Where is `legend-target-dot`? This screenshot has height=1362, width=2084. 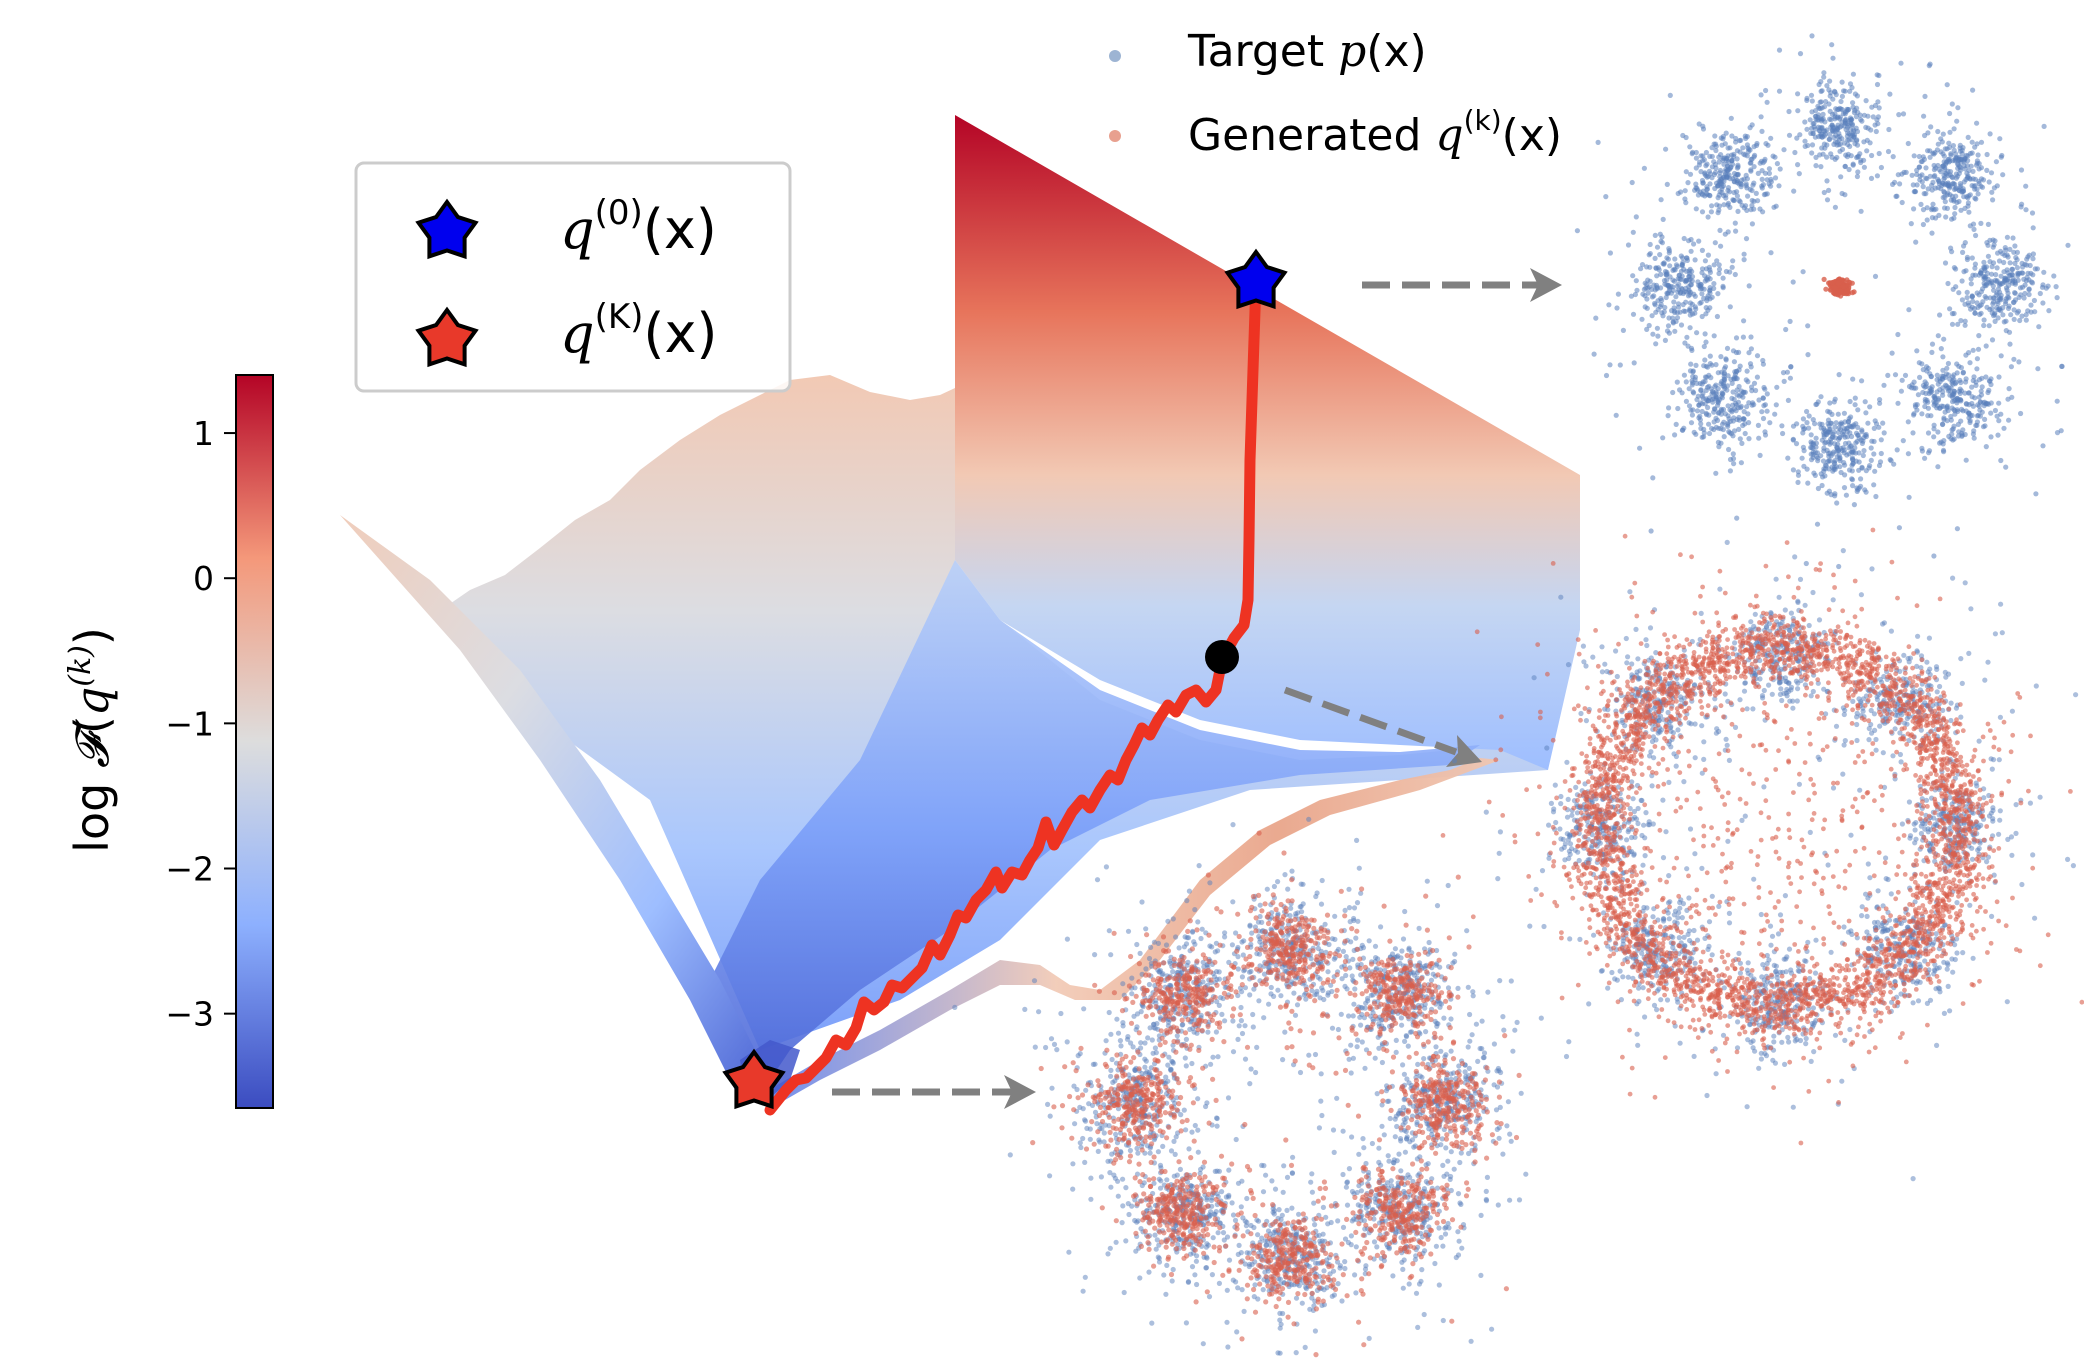
legend-target-dot is located at coordinates (1115, 56).